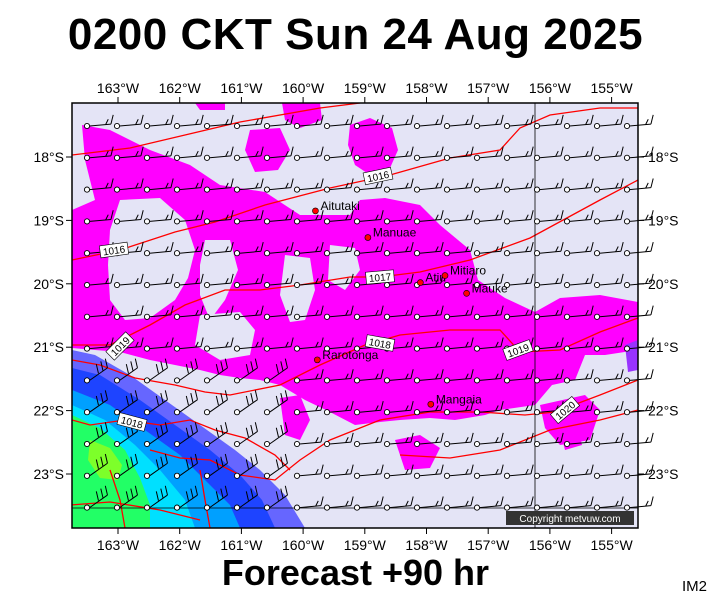 This screenshot has width=711, height=600. I want to click on lon-label-top: 159°W, so click(365, 88).